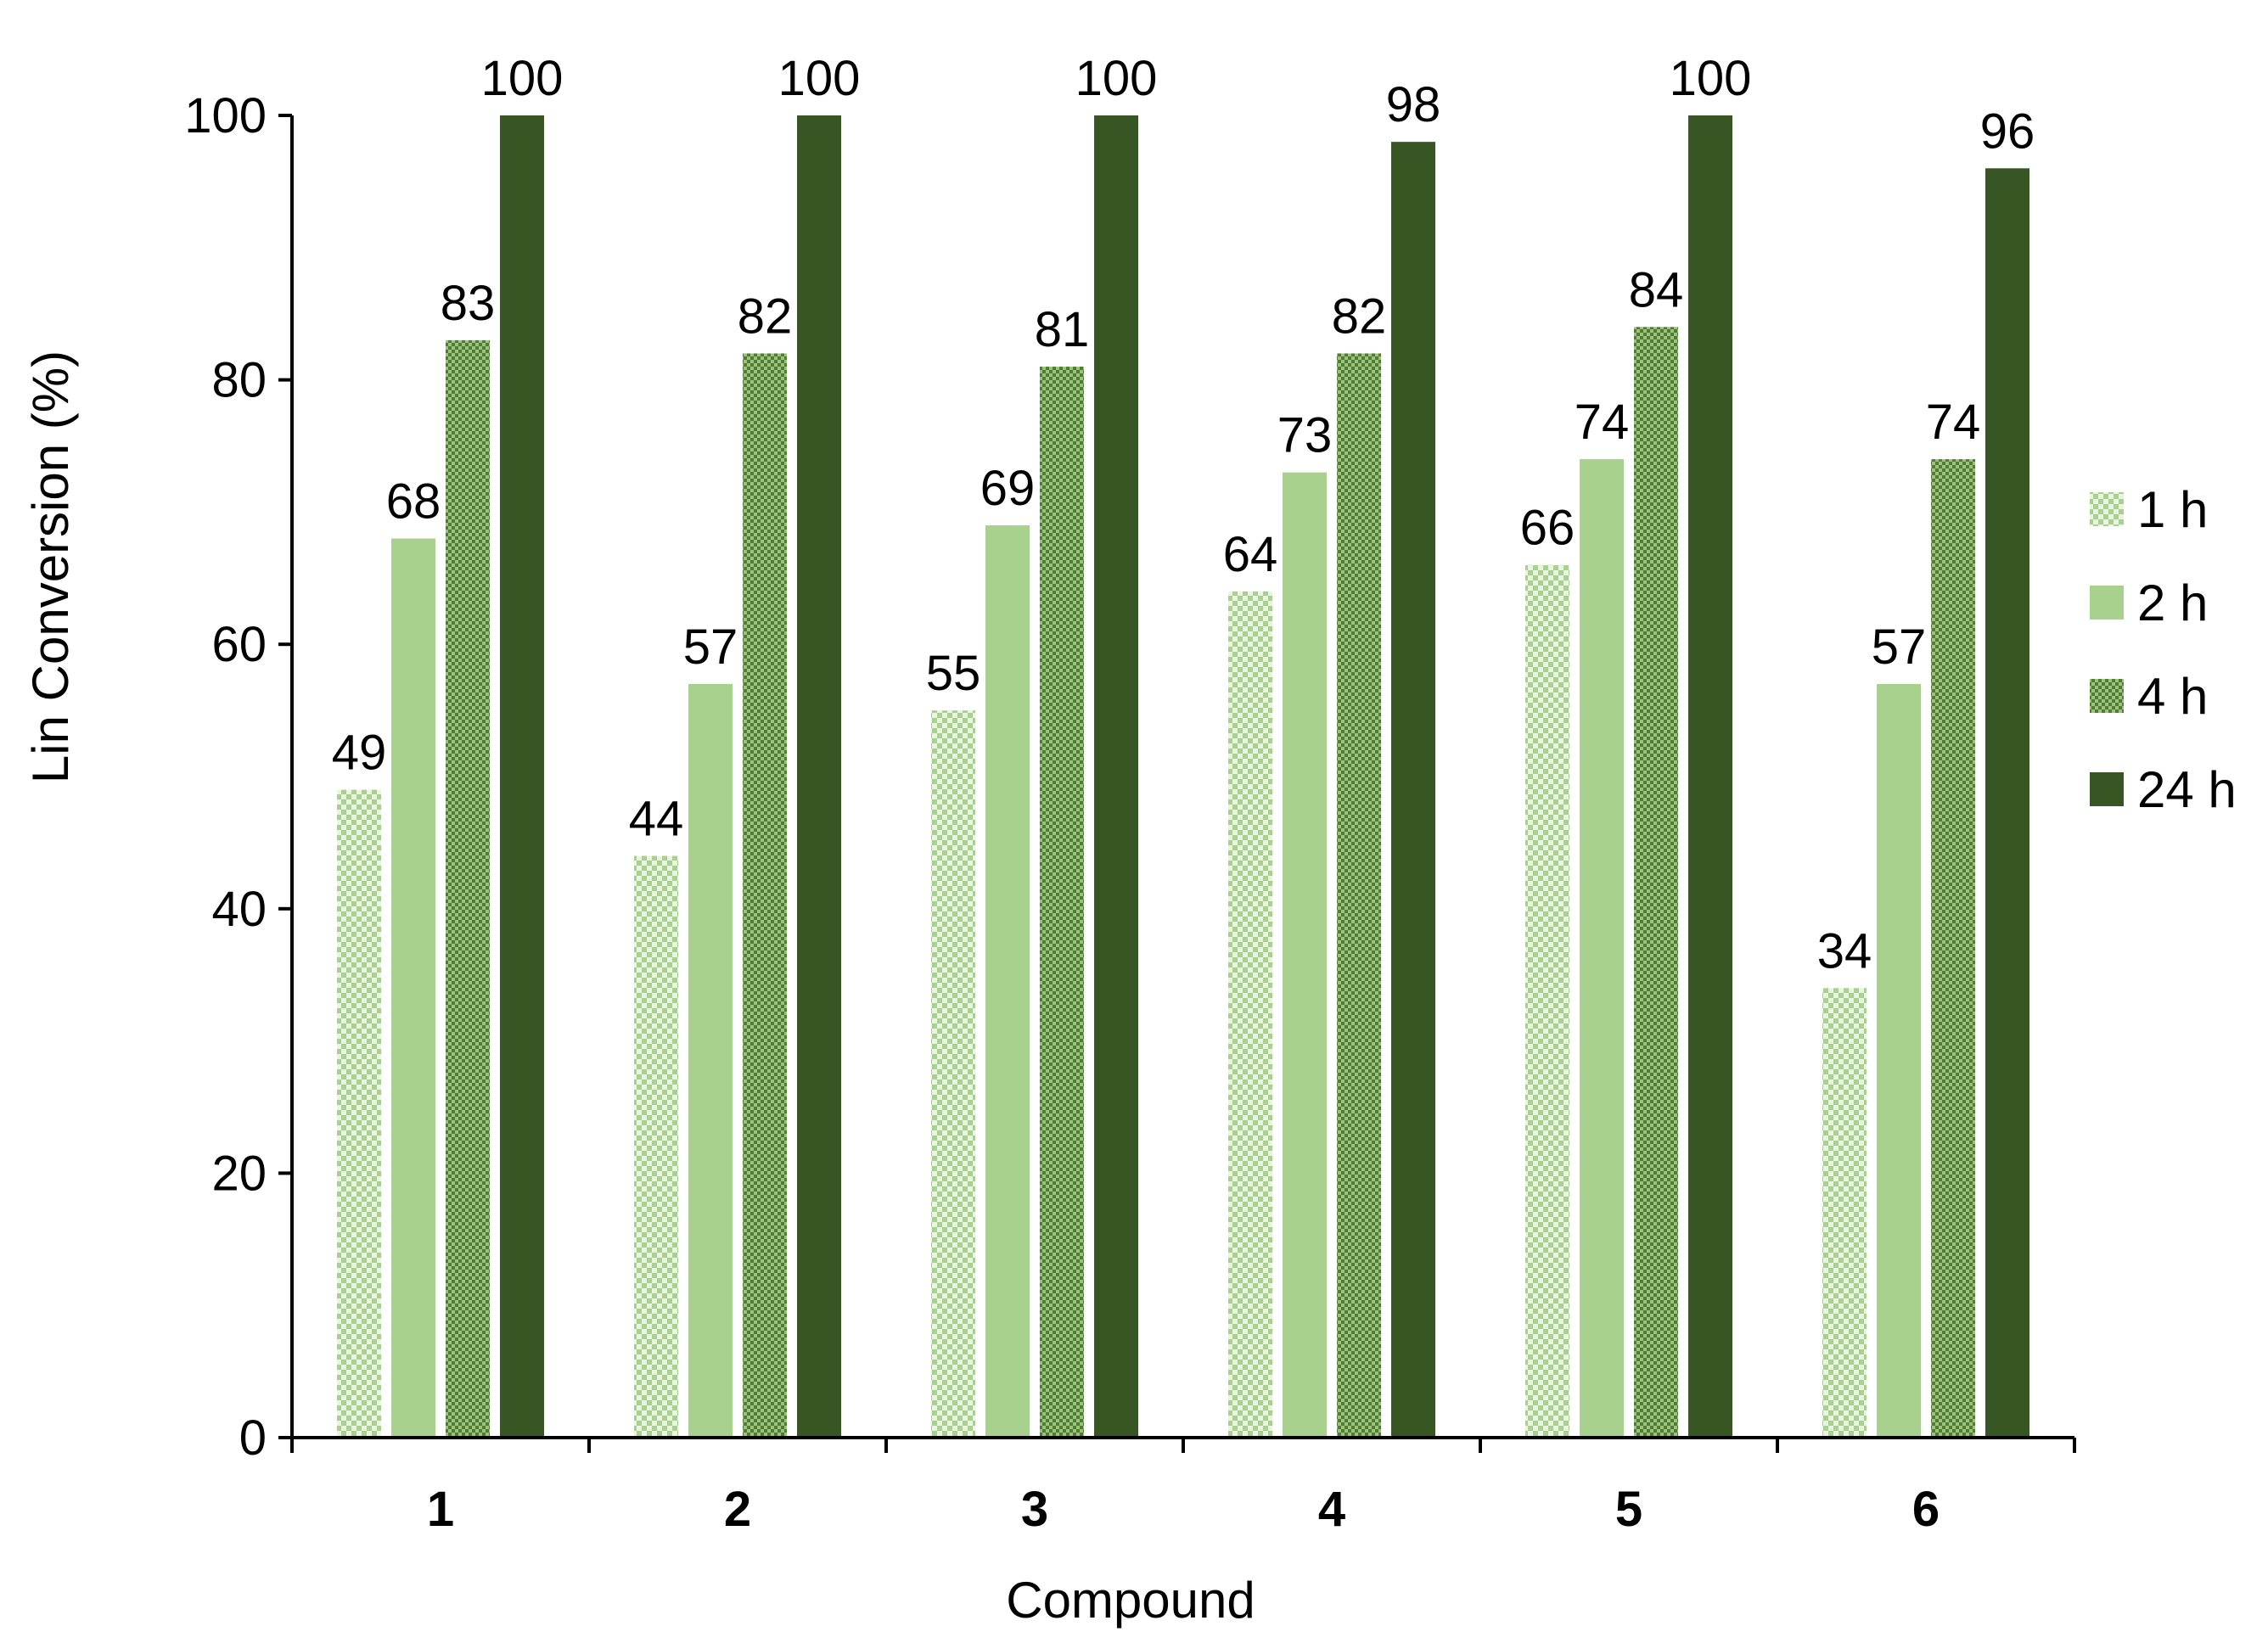  What do you see at coordinates (1656, 289) in the screenshot?
I see `data-label-4-h-compound-5: 84` at bounding box center [1656, 289].